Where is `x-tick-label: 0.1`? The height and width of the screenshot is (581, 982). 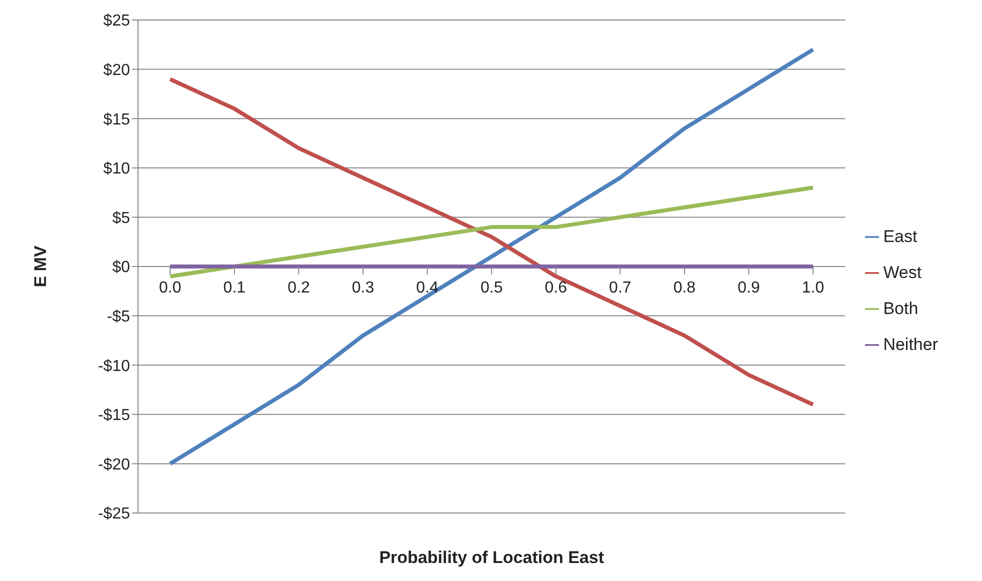
x-tick-label: 0.1 is located at coordinates (234, 288).